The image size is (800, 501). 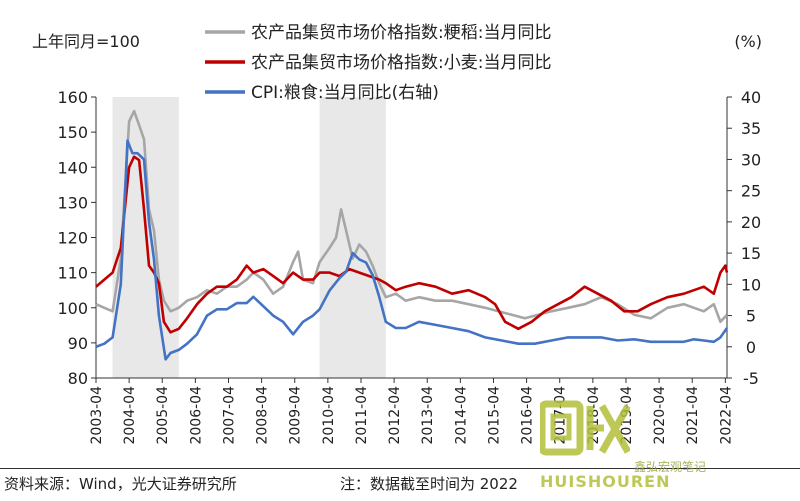 What do you see at coordinates (345, 93) in the screenshot?
I see `legend-label-2: CPI:粮食:当月同比(右轴)` at bounding box center [345, 93].